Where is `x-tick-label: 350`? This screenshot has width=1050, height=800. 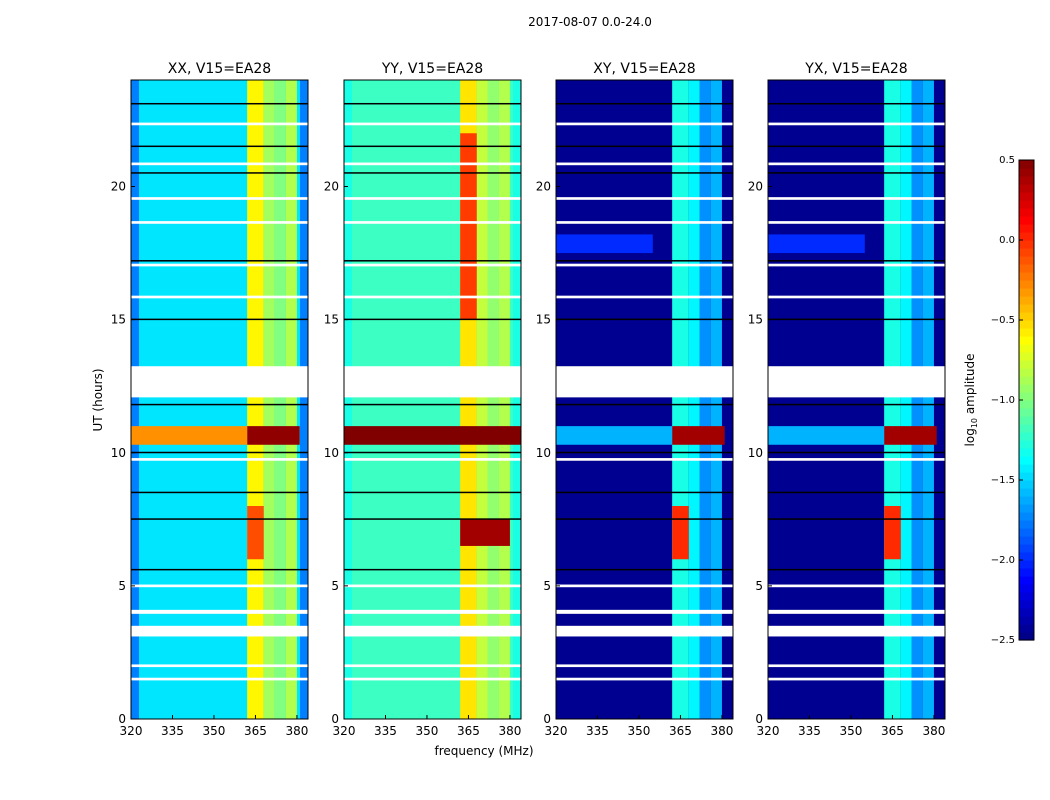 x-tick-label: 350 is located at coordinates (427, 731).